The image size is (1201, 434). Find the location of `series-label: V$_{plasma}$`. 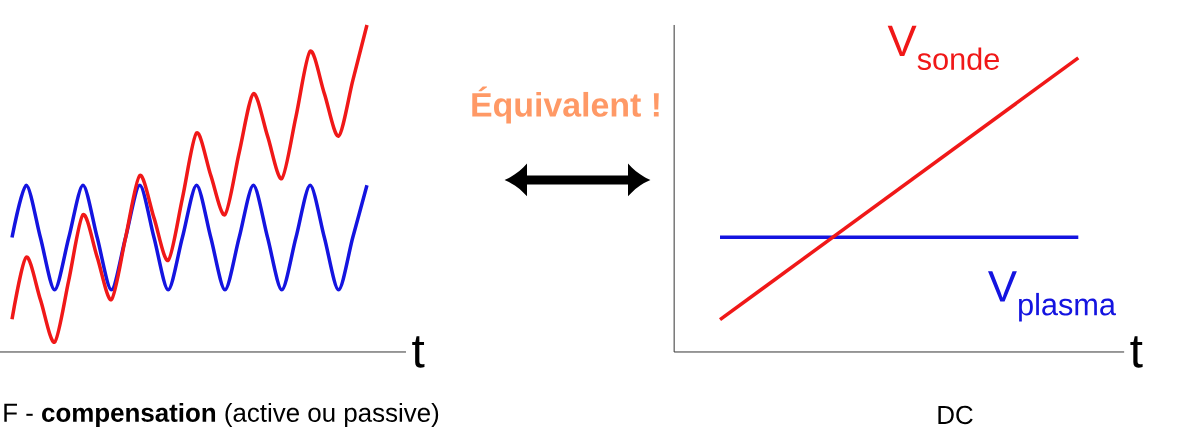

series-label: V$_{plasma}$ is located at coordinates (1052, 296).